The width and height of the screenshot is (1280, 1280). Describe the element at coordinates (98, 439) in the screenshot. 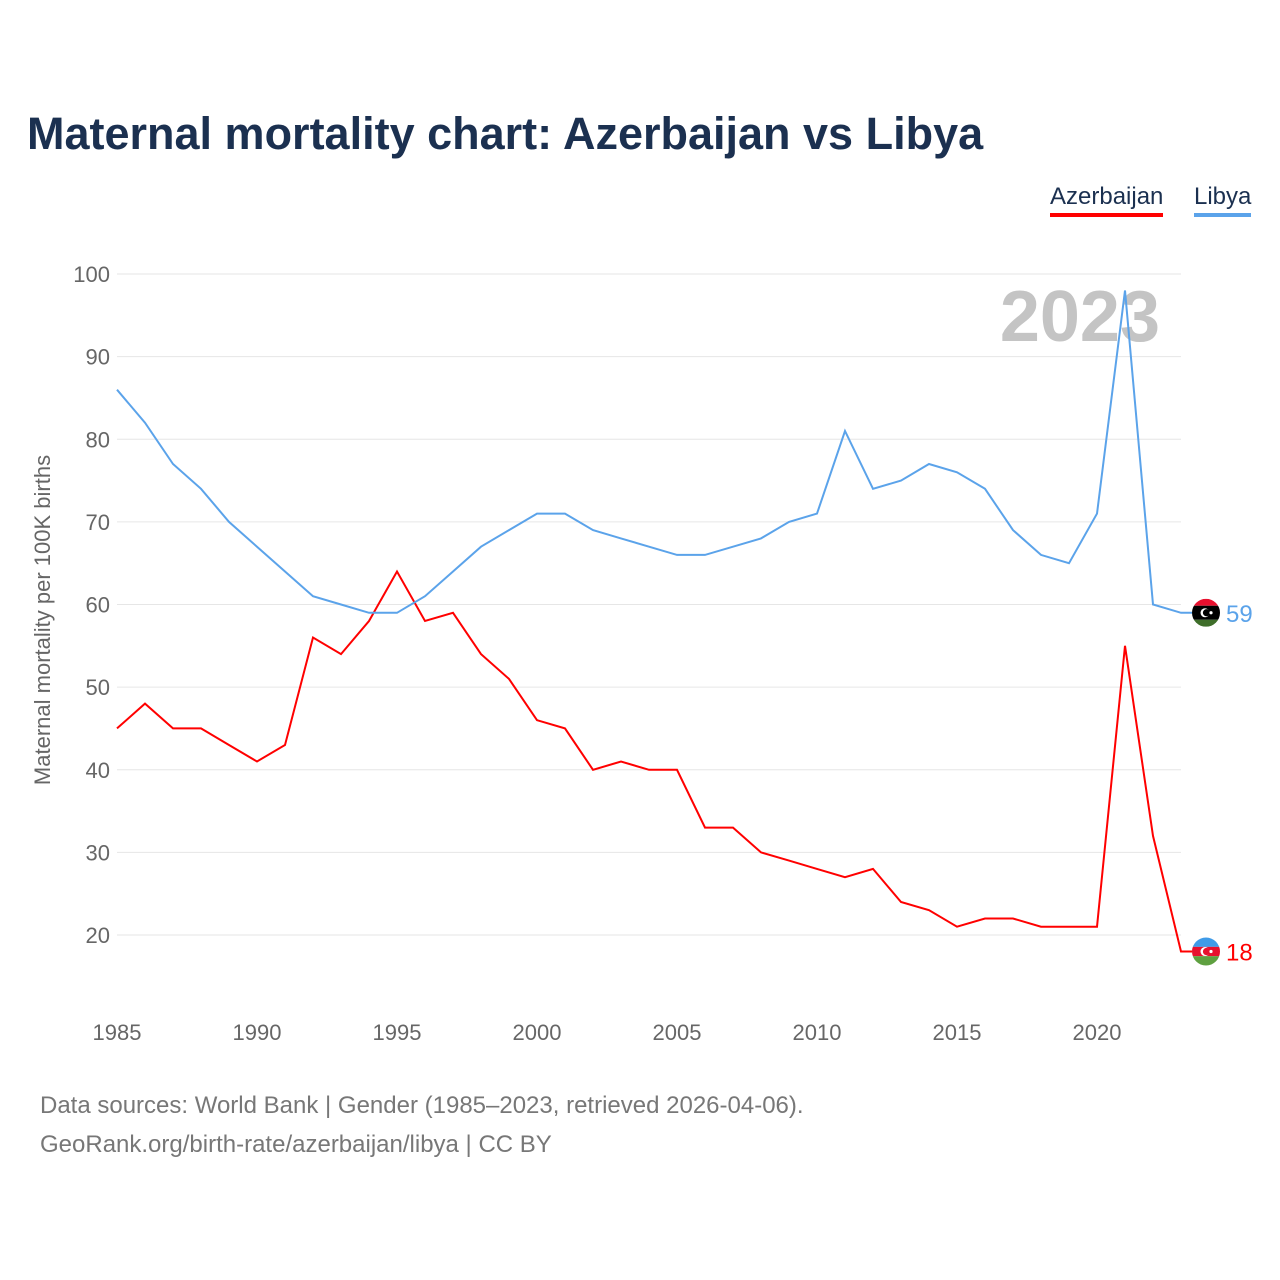

I see `y-tick-label: 80` at that location.